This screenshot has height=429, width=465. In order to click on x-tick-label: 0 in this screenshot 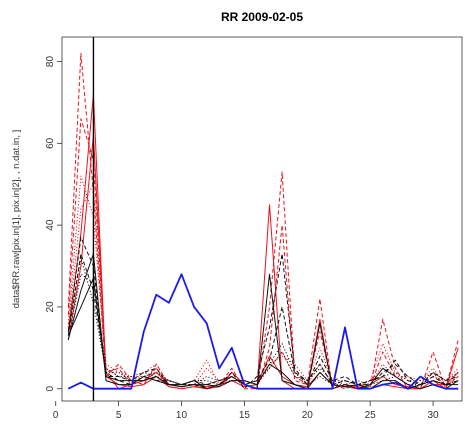, I will do `click(56, 415)`.